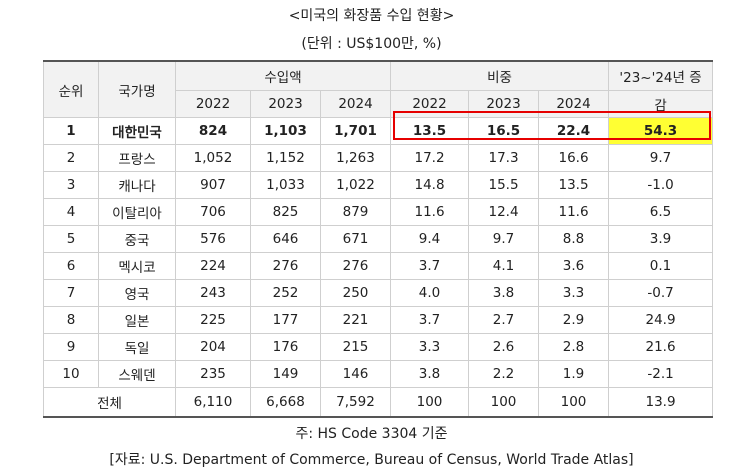  I want to click on total-row: 전체 6,110 6,668 7,592 100 100 100 13.9, so click(378, 402).